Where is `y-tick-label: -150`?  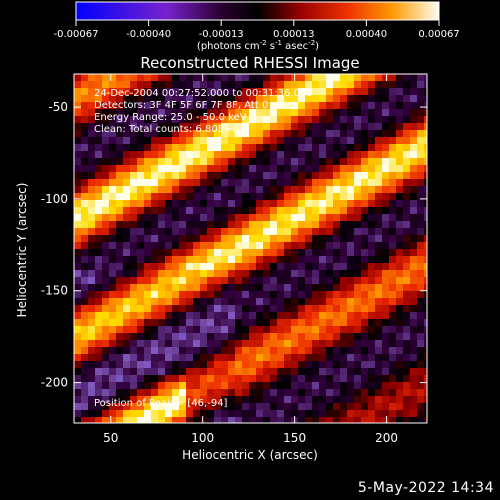
y-tick-label: -150 is located at coordinates (54, 291).